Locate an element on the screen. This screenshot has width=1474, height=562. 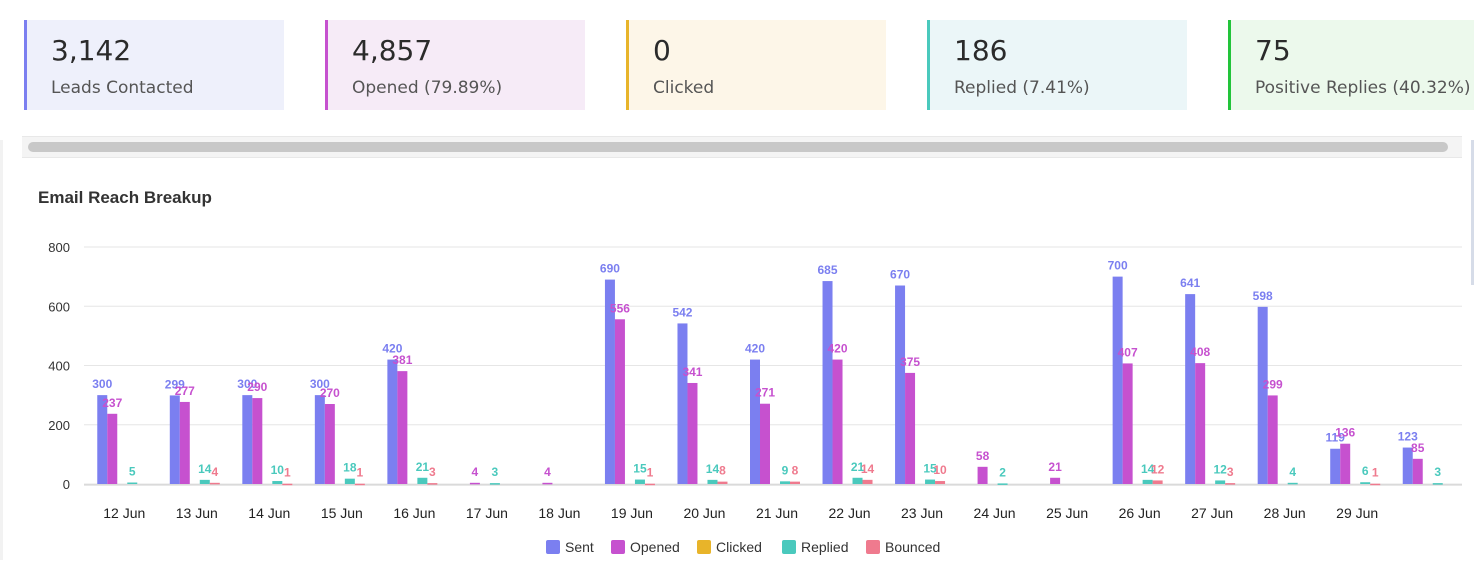
x-tick-label: 17 Jun is located at coordinates (487, 513).